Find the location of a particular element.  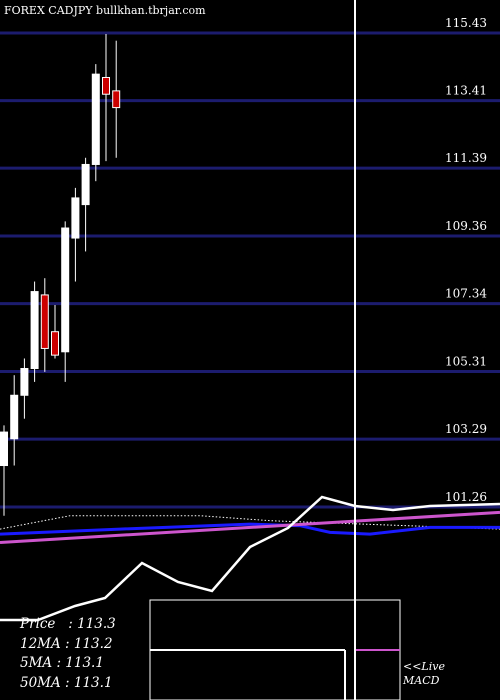

macd-label: MACD is located at coordinates (421, 680).